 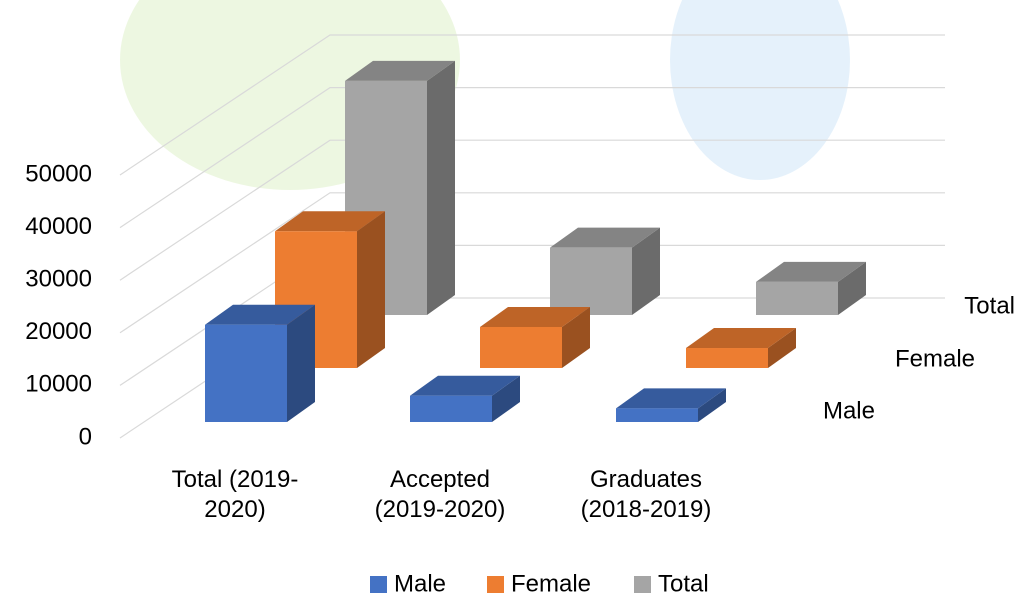 I want to click on depth-label: Male, so click(x=849, y=410).